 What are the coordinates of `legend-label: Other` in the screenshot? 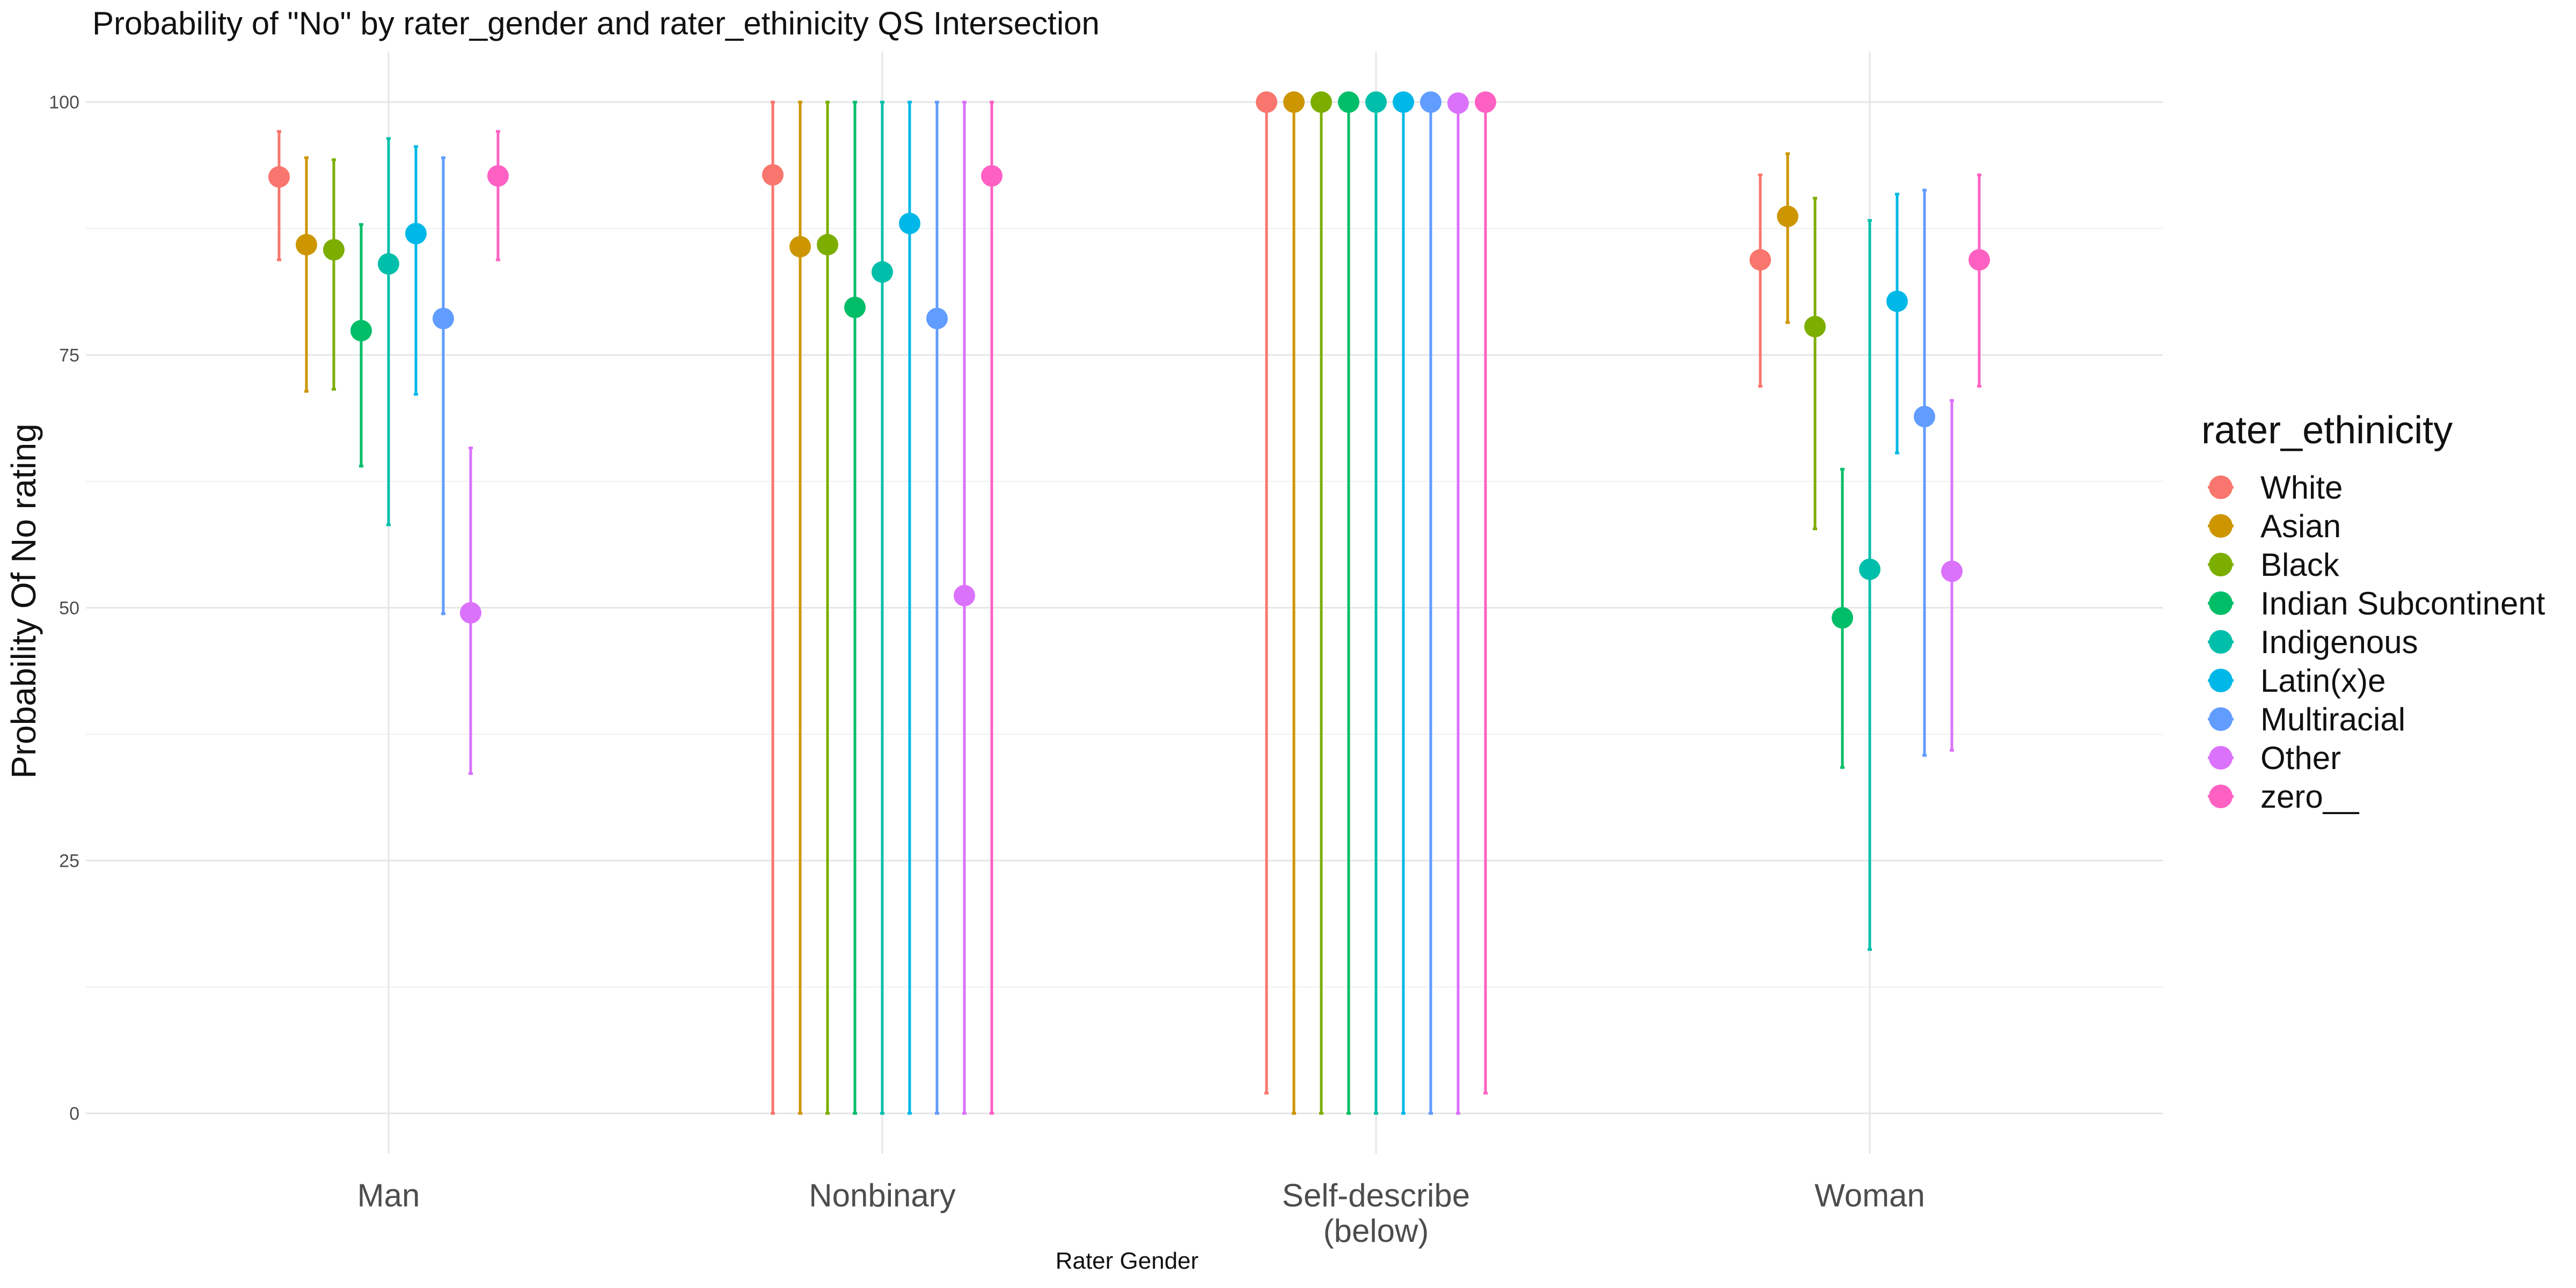 It's located at (2300, 758).